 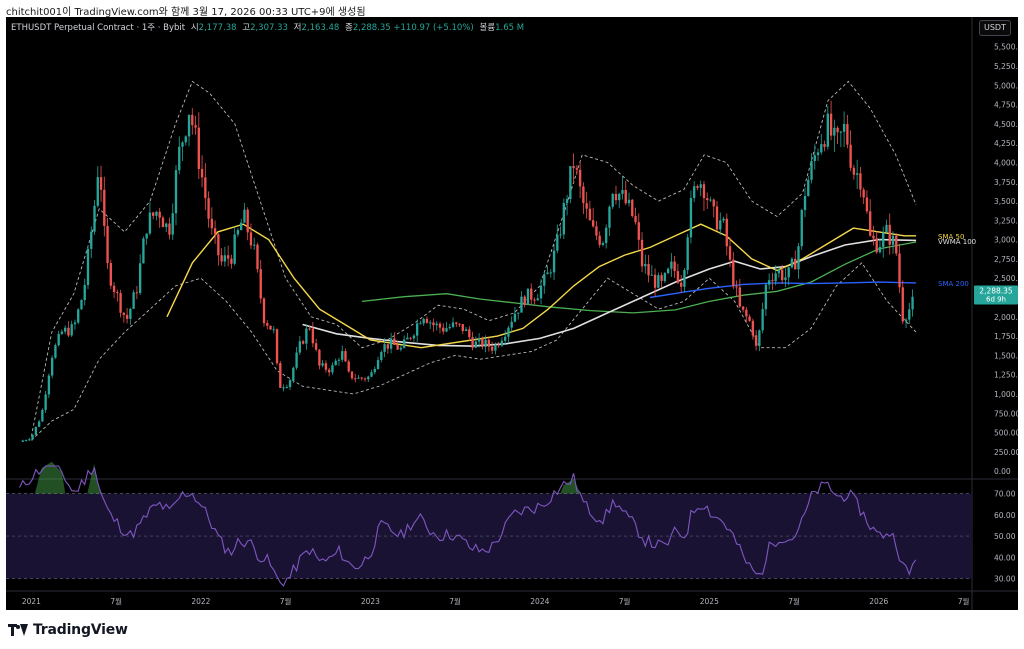 What do you see at coordinates (98, 28) in the screenshot?
I see `symbol-name: ETHUSDT Perpetual Contract · 1주 · Bybit` at bounding box center [98, 28].